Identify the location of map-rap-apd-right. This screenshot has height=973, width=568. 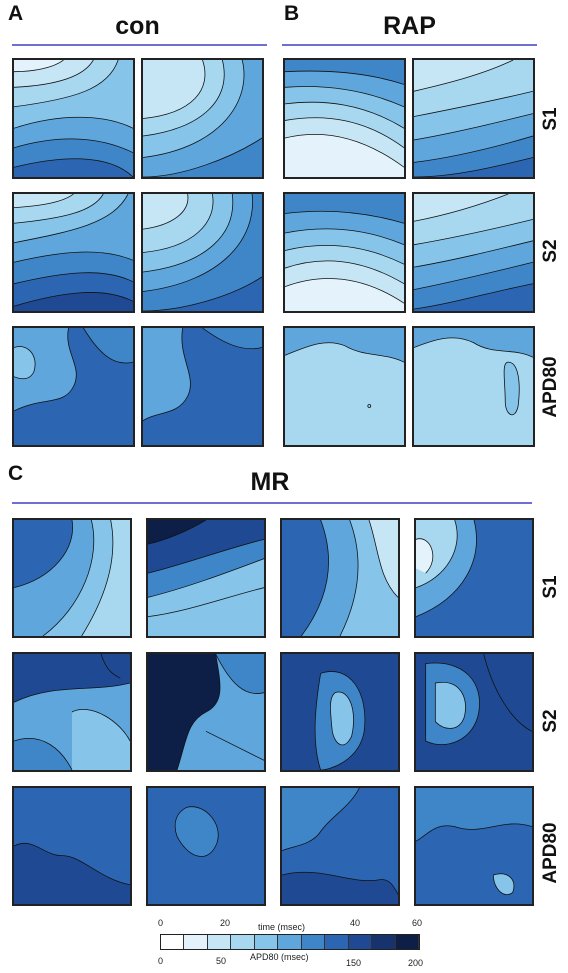
(473, 386).